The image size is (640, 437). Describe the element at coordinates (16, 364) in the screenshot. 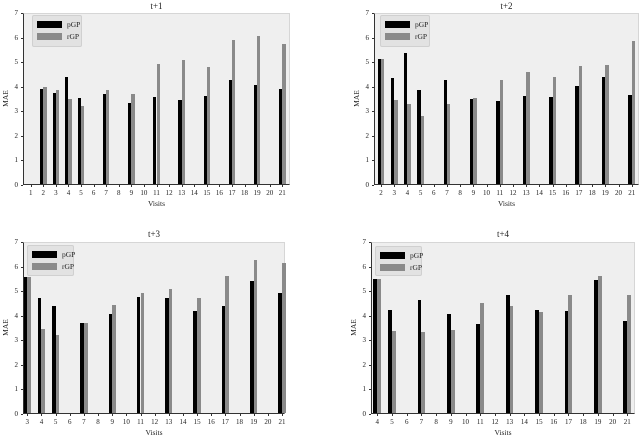

I see `y-tick-label: 2` at that location.